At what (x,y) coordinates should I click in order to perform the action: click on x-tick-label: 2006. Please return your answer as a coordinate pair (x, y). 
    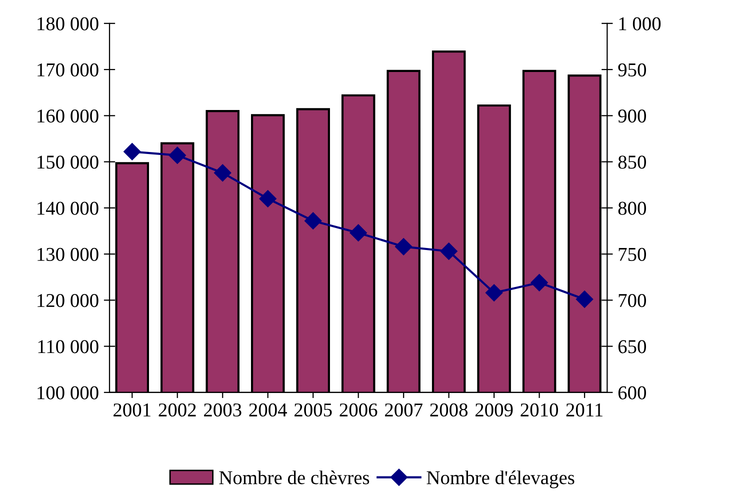
    Looking at the image, I should click on (359, 410).